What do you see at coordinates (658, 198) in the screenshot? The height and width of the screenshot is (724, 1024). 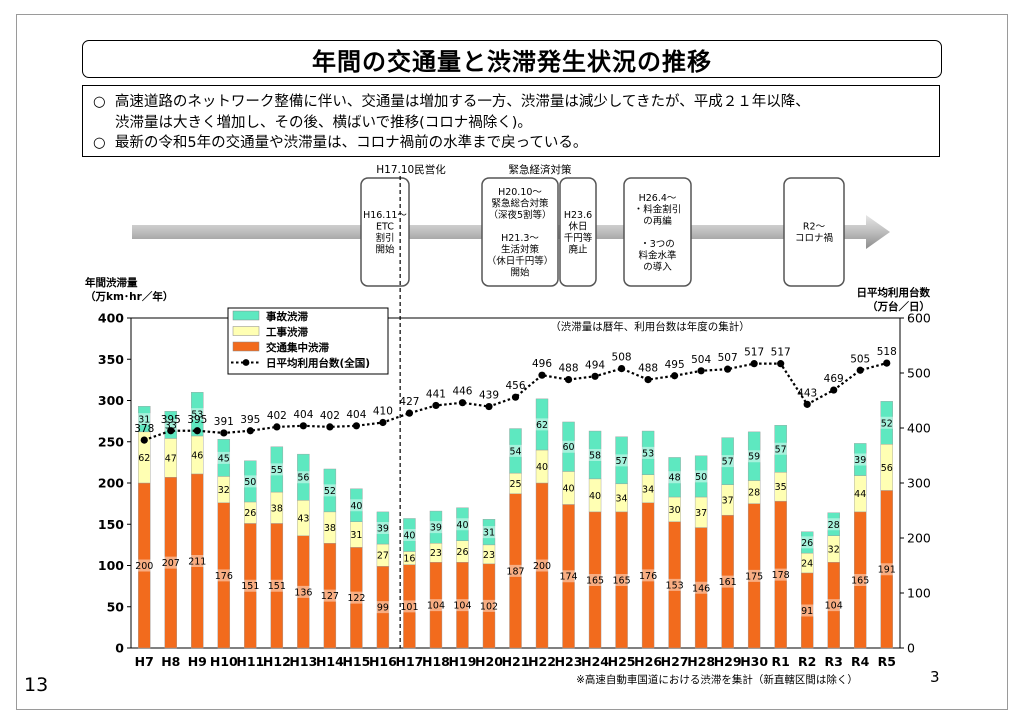 I see `timeline-event-line: H26.4～` at bounding box center [658, 198].